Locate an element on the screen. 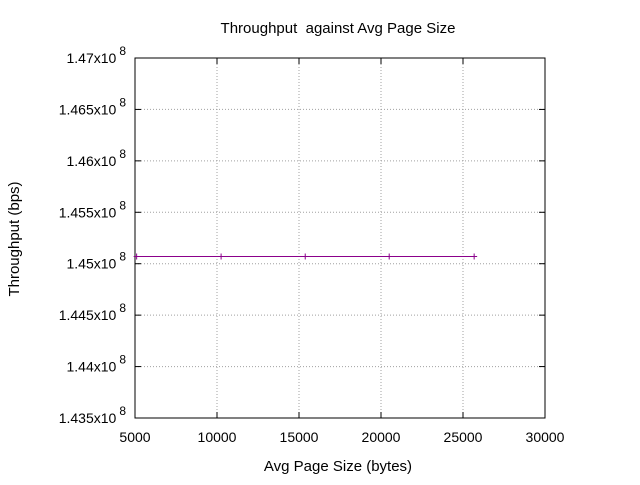 The height and width of the screenshot is (485, 640). y-tick-label: 1.455x10 8 is located at coordinates (93, 209).